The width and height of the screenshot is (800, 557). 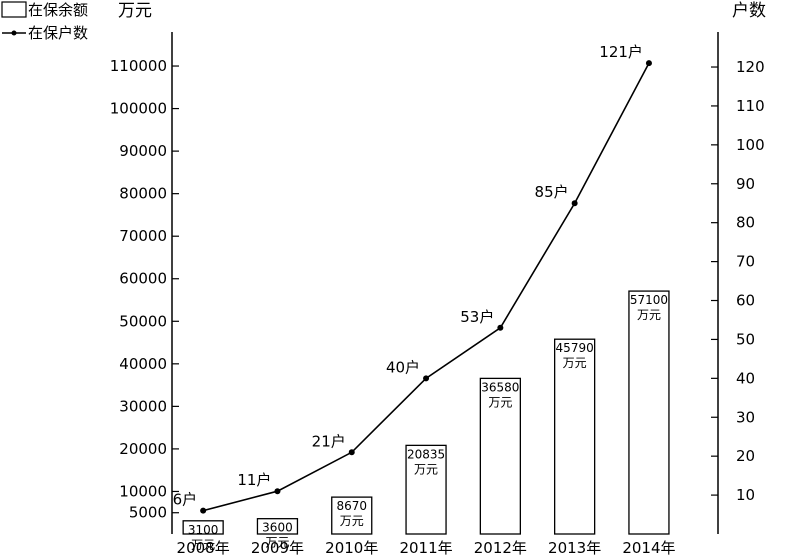 What do you see at coordinates (254, 480) in the screenshot?
I see `line-point-label: 11户` at bounding box center [254, 480].